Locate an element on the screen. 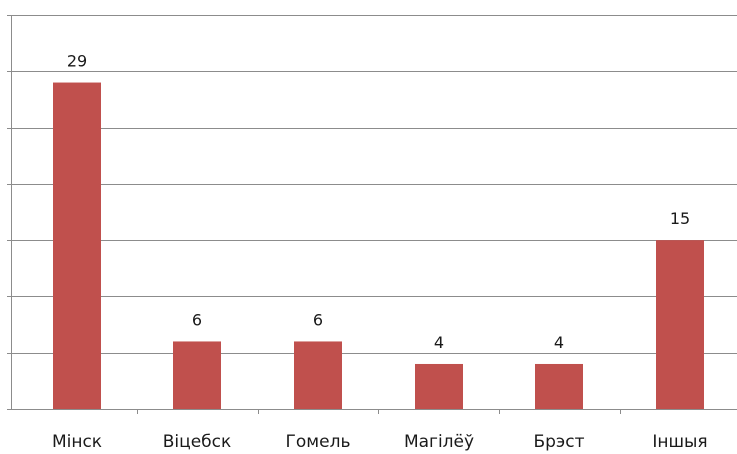 The image size is (737, 454). data-label-2: 6 is located at coordinates (197, 319).